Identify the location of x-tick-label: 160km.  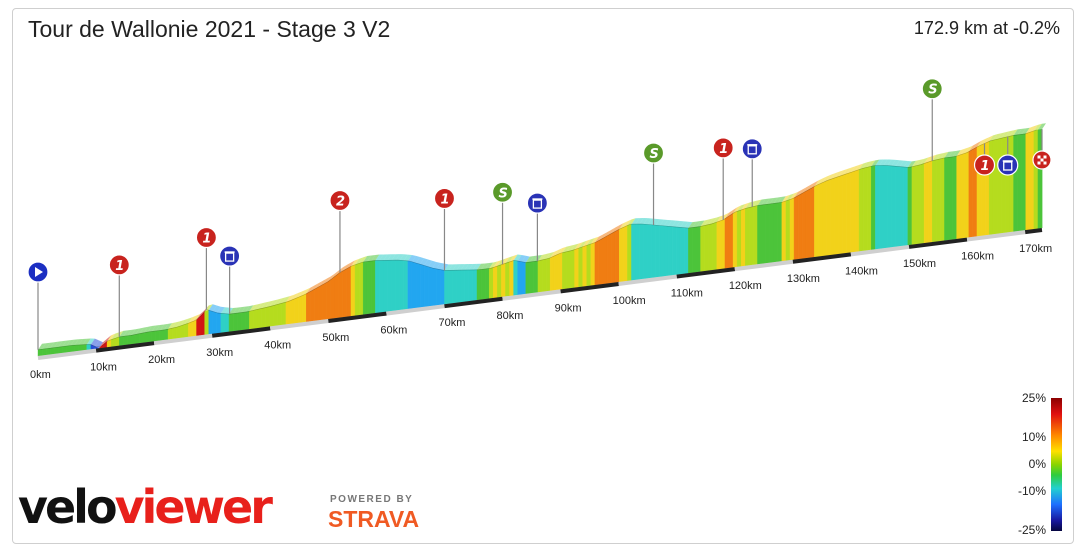
(977, 257).